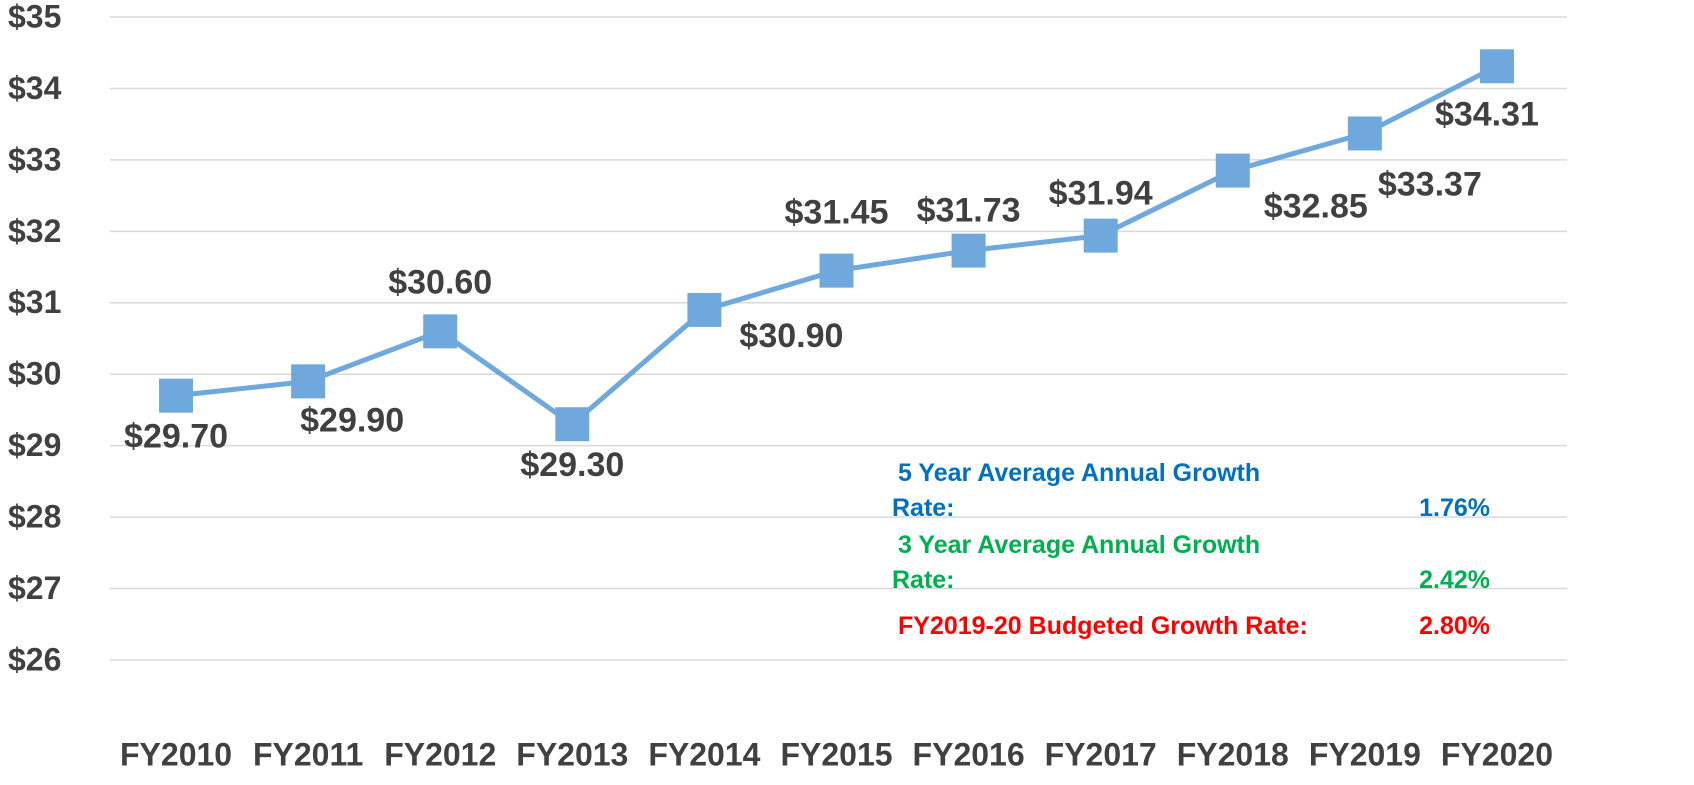  What do you see at coordinates (572, 465) in the screenshot?
I see `data-label: $29.30` at bounding box center [572, 465].